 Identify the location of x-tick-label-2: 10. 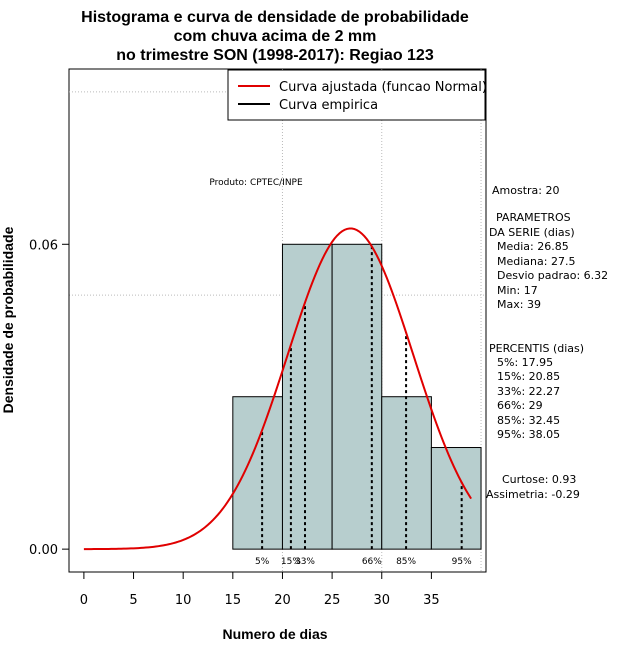
(183, 600).